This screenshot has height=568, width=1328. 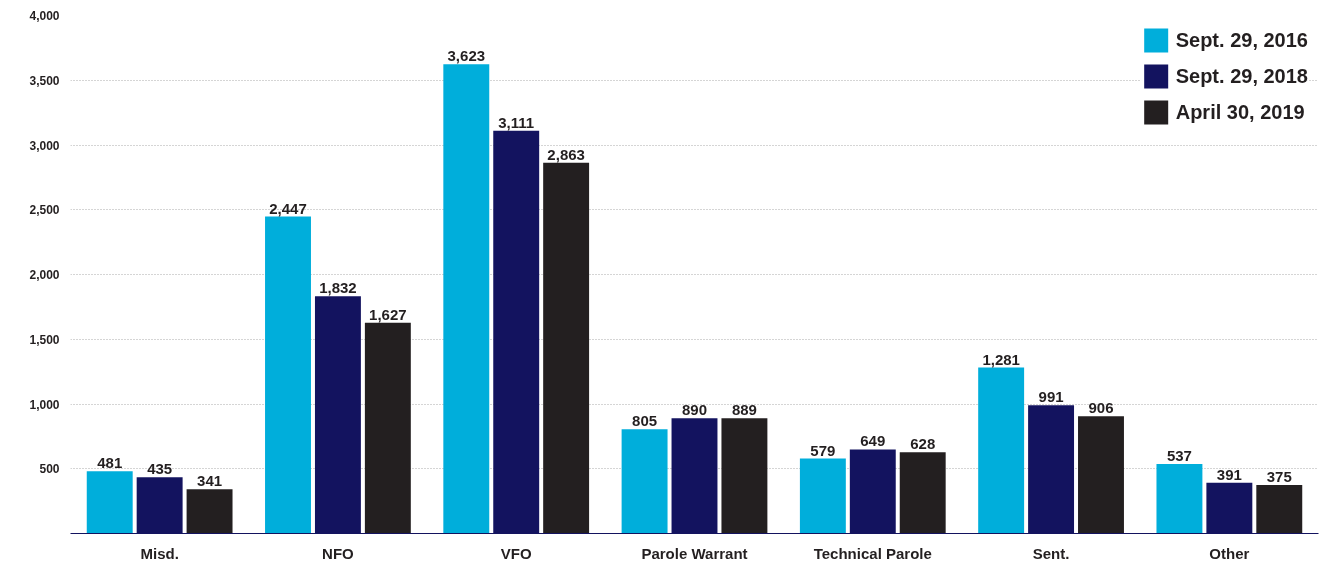 What do you see at coordinates (44, 210) in the screenshot?
I see `y-tick-label: 2,500` at bounding box center [44, 210].